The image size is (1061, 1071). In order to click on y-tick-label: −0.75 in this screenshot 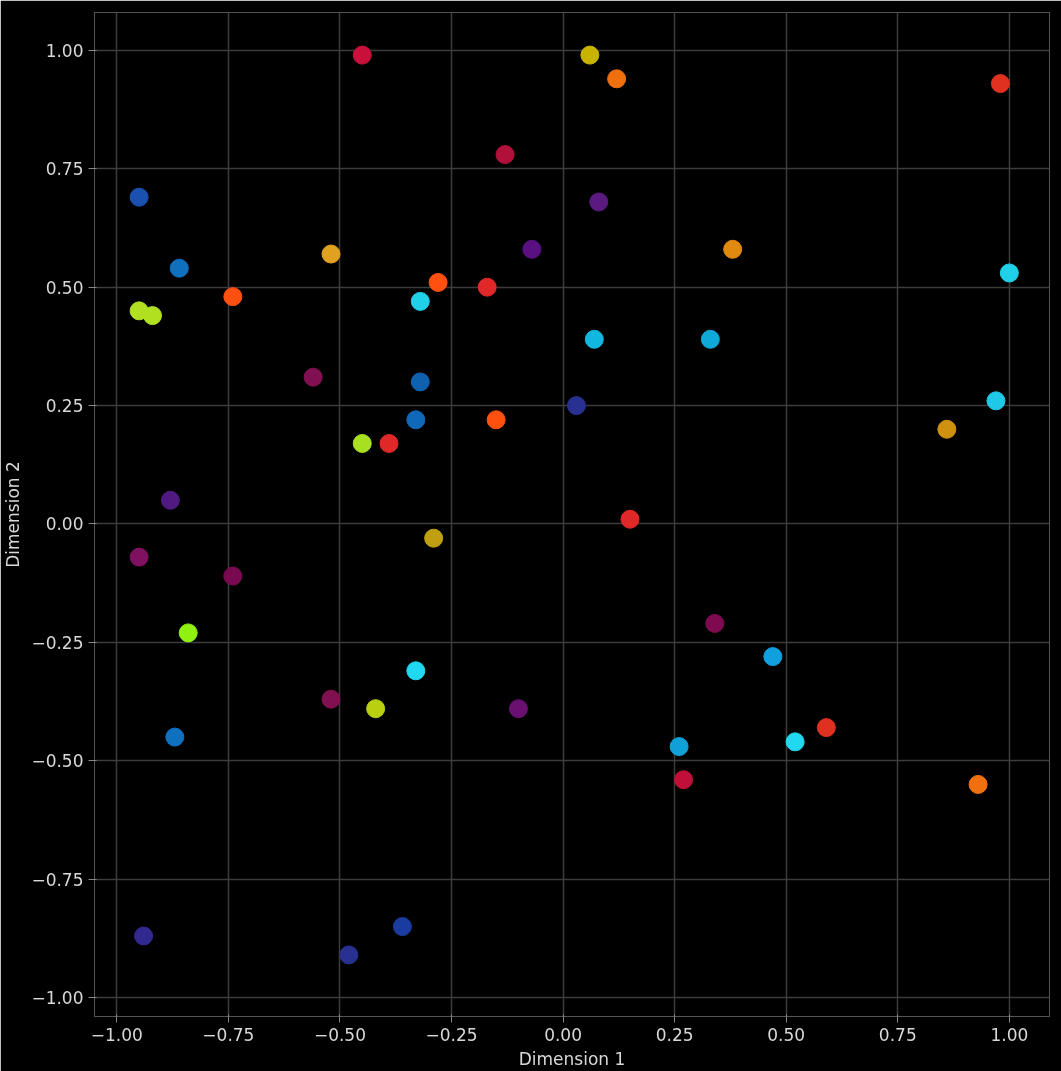, I will do `click(57, 879)`.